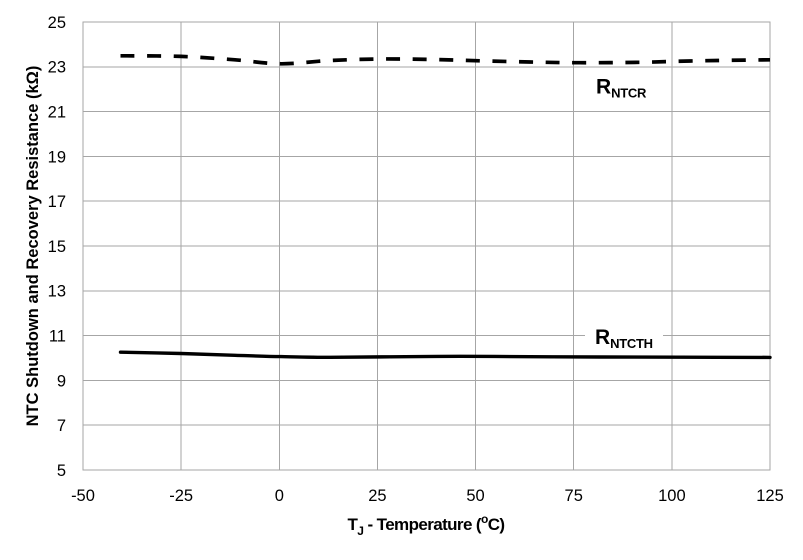 This screenshot has width=803, height=560. I want to click on svg-text: 9, so click(61, 381).